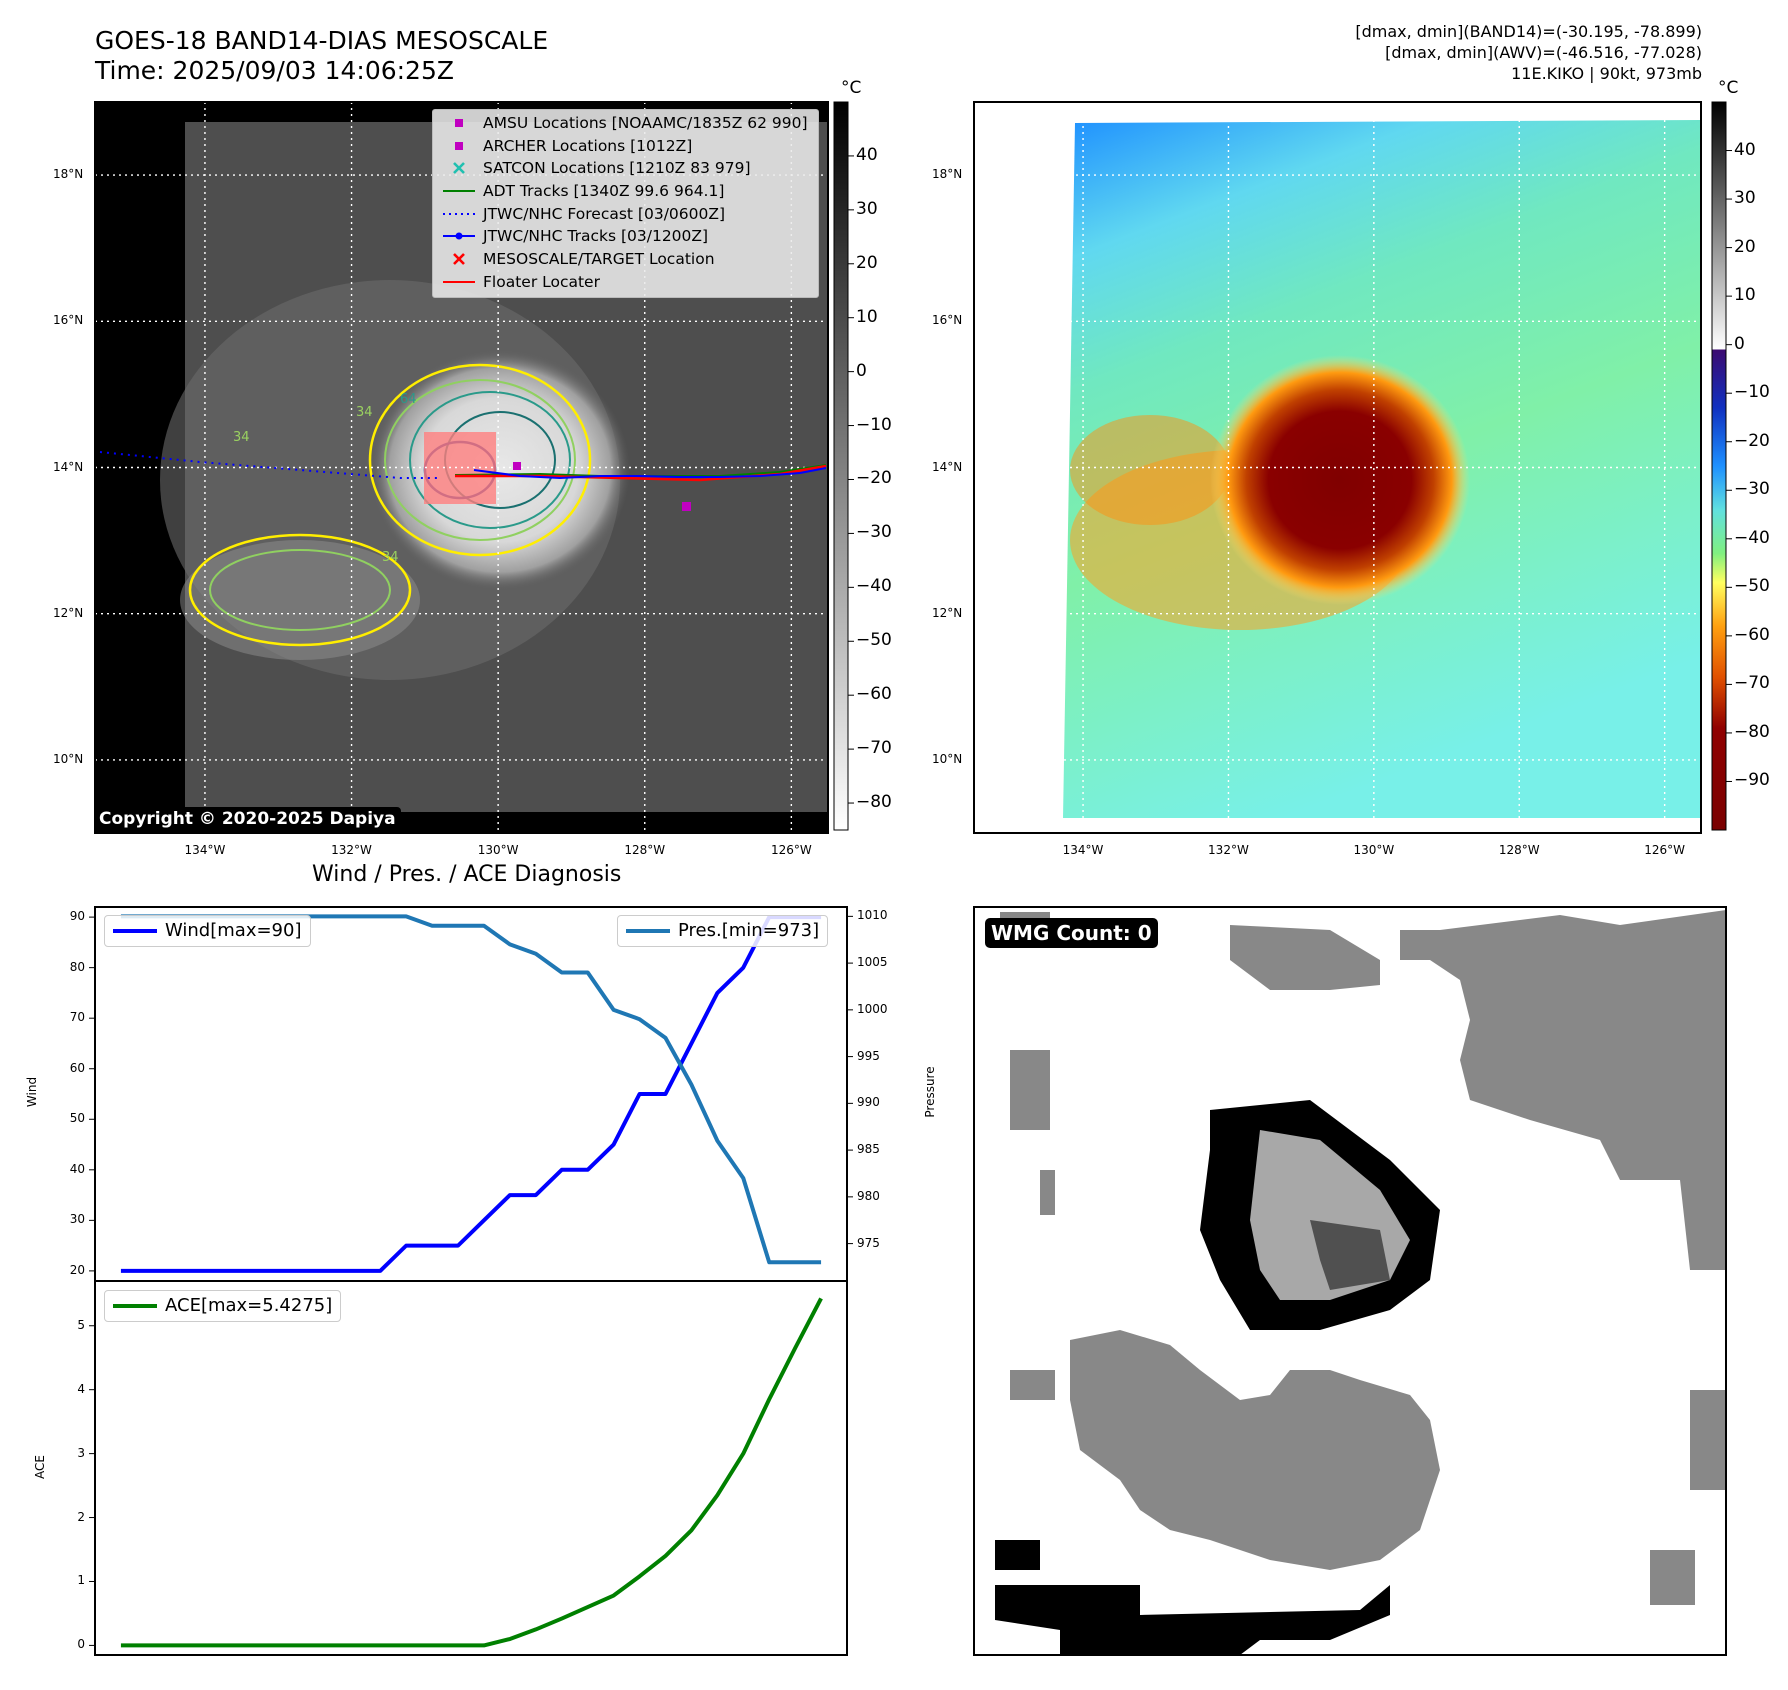 This screenshot has width=1788, height=1690. Describe the element at coordinates (467, 874) in the screenshot. I see `diagnosis-chart-title: Wind / Pres. / ACE Diagnosis` at that location.